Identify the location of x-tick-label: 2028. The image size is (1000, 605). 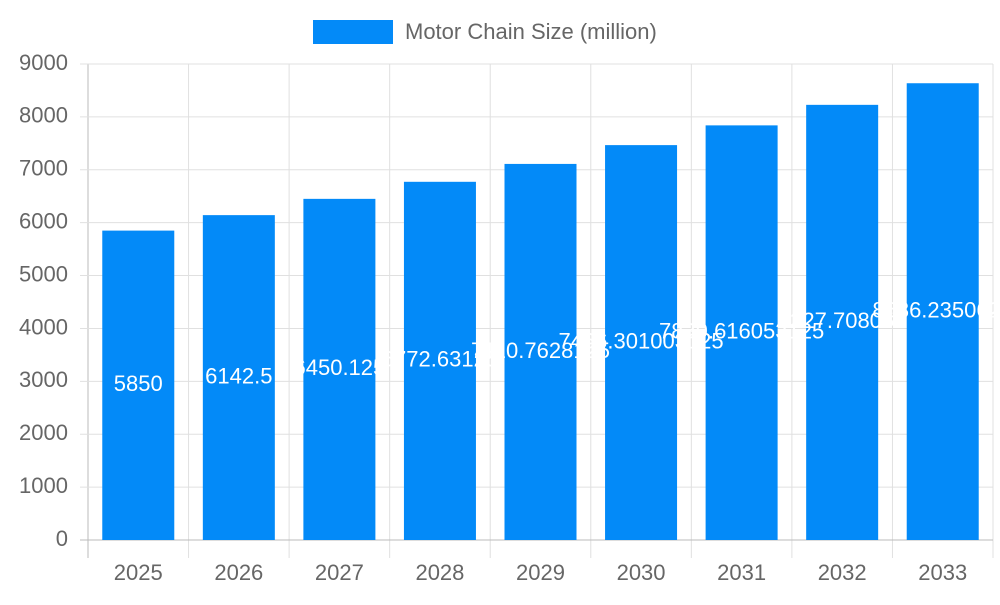
(439, 572).